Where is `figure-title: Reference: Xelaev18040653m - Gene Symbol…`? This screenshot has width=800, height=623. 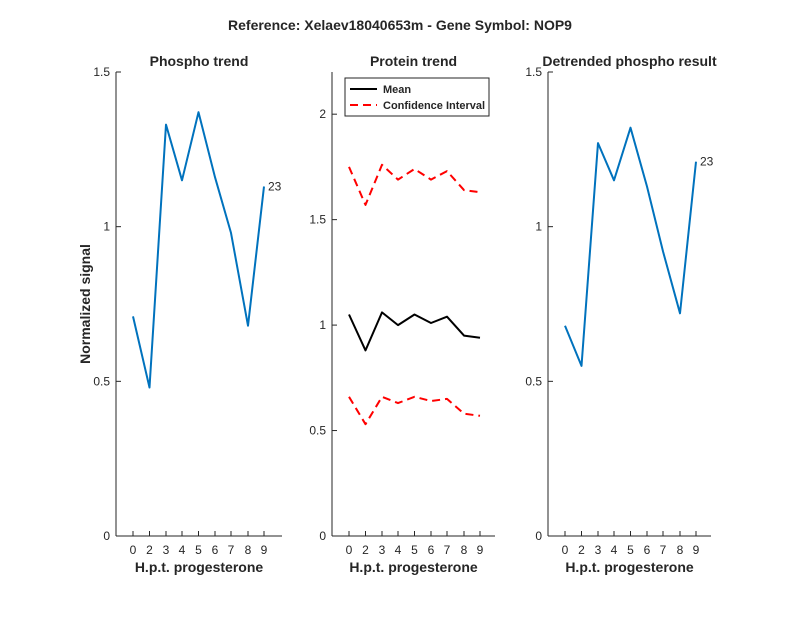 figure-title: Reference: Xelaev18040653m - Gene Symbol… is located at coordinates (400, 25).